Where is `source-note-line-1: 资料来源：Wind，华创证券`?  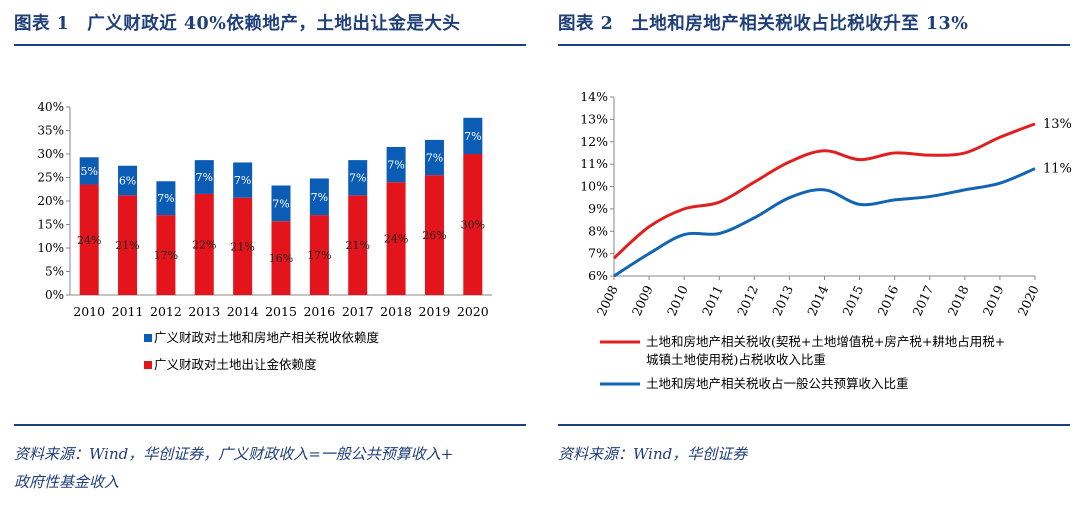
source-note-line-1: 资料来源：Wind，华创证券 is located at coordinates (653, 454).